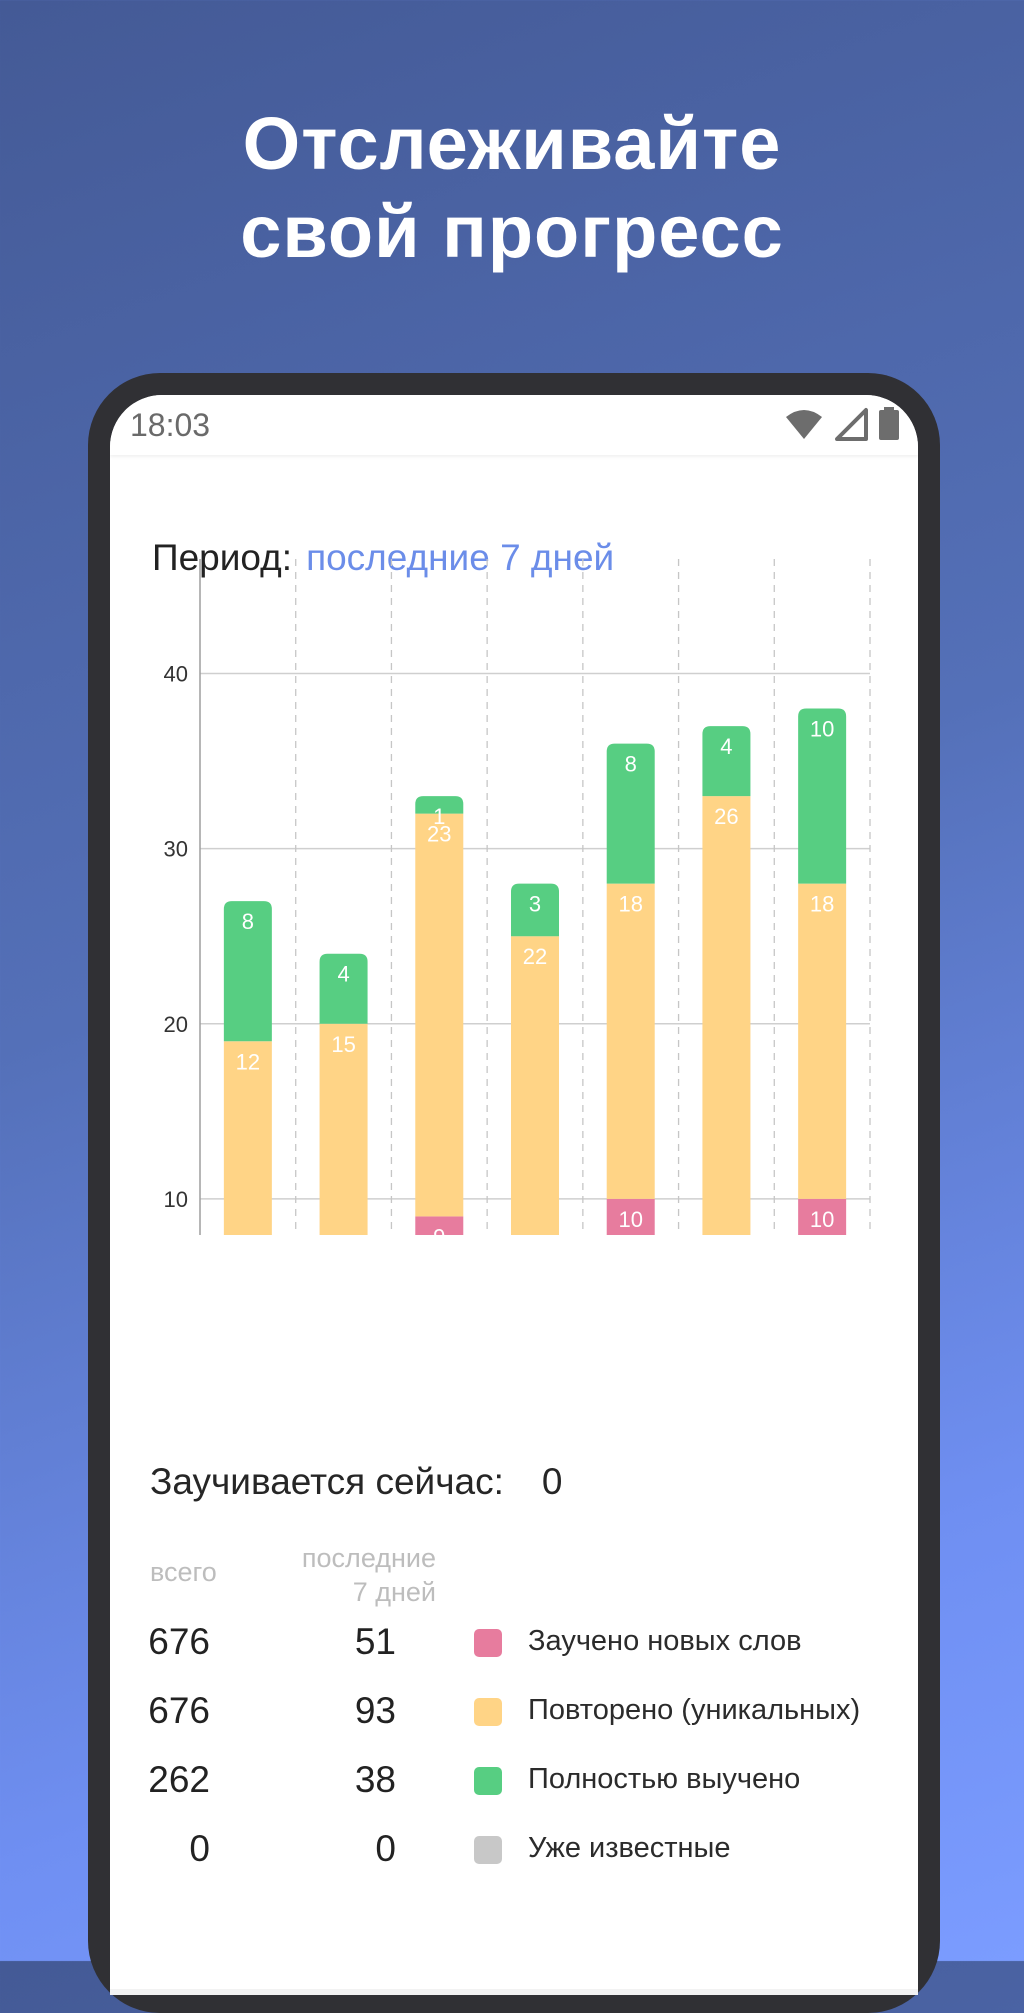 The image size is (1024, 2013). I want to click on legend-swatch-learned, so click(488, 1781).